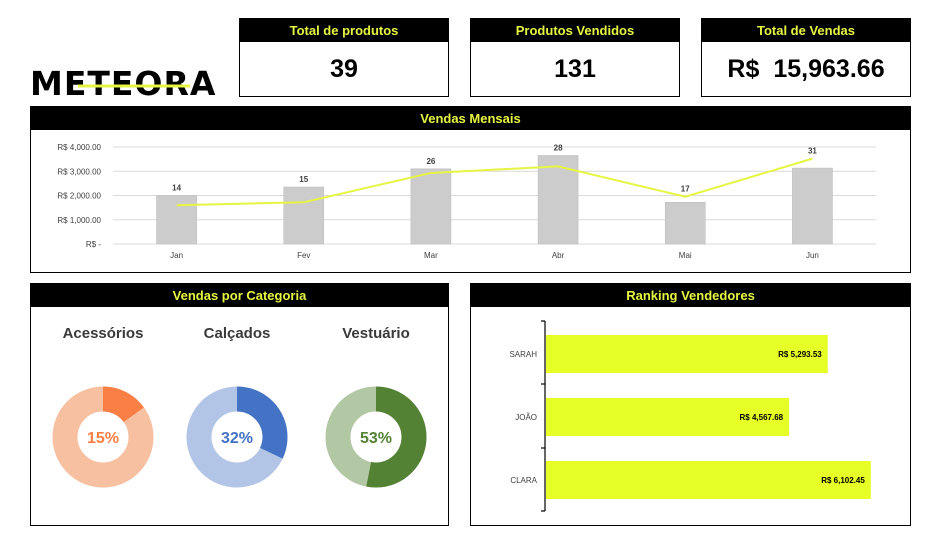 The width and height of the screenshot is (945, 541). I want to click on y-tick-label: R$ 2,000.00, so click(79, 196).